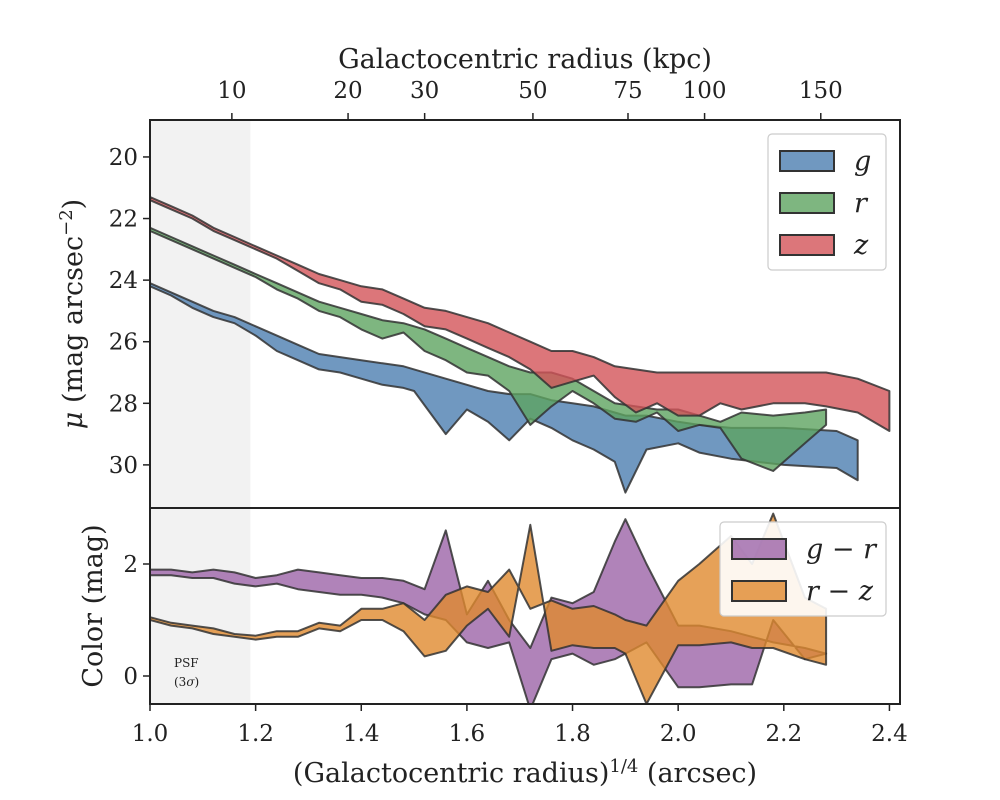  I want to click on legend-label: r, so click(861, 203).